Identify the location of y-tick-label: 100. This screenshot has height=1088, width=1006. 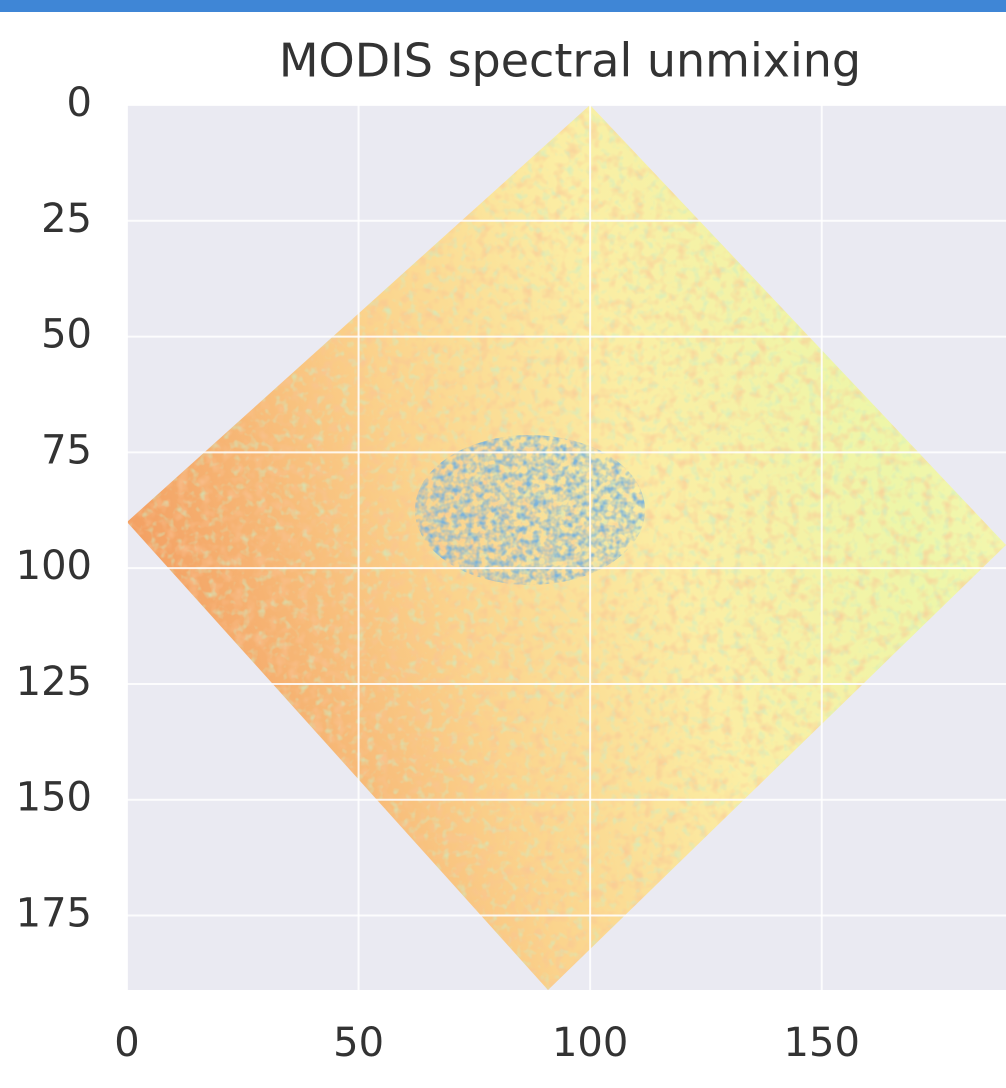
(54, 566).